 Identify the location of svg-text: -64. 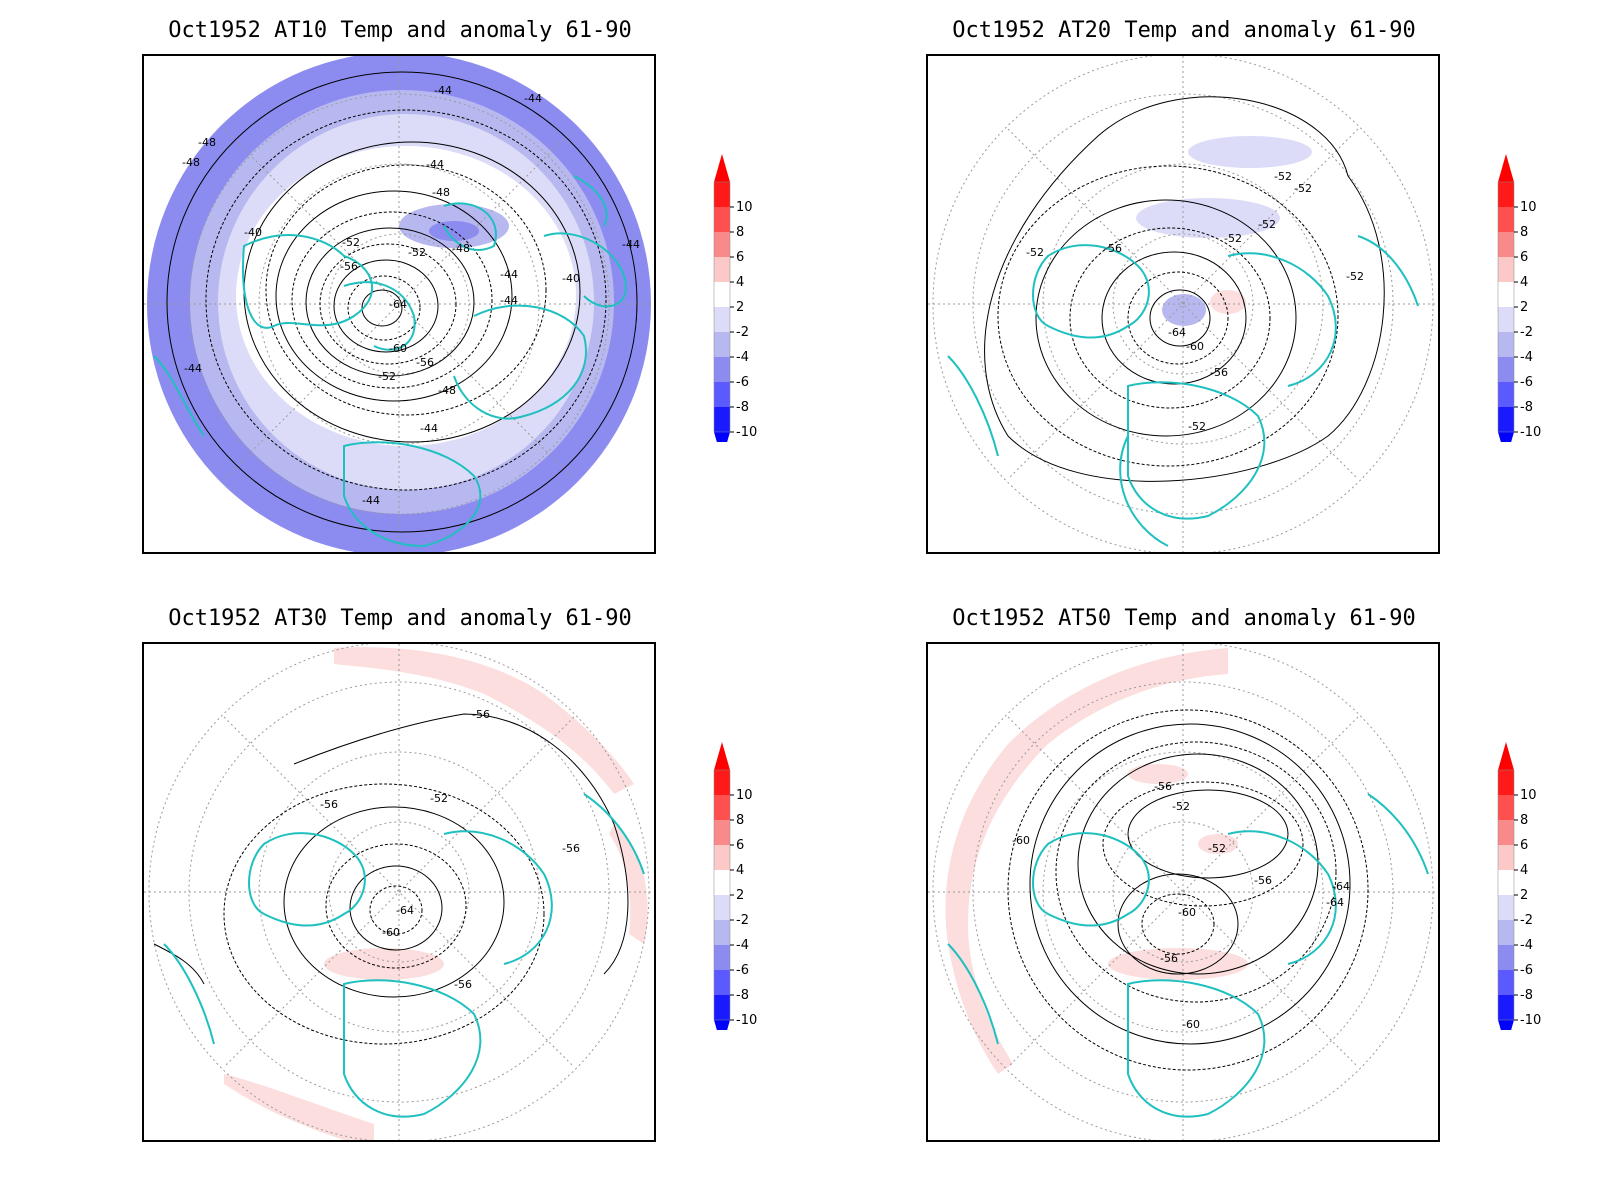
(1335, 902).